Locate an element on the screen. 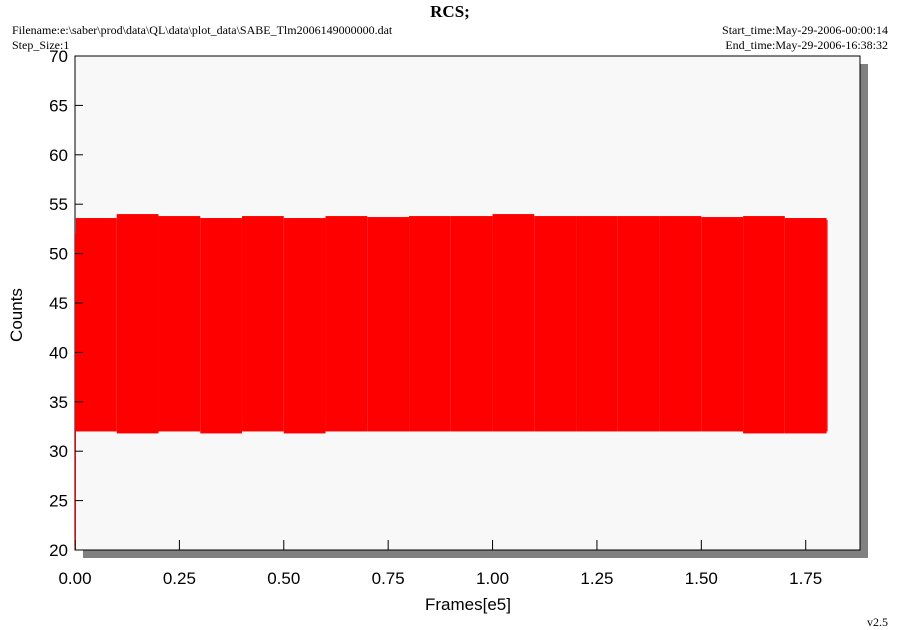 The width and height of the screenshot is (900, 630). x-tick-label: 1.00 is located at coordinates (492, 578).